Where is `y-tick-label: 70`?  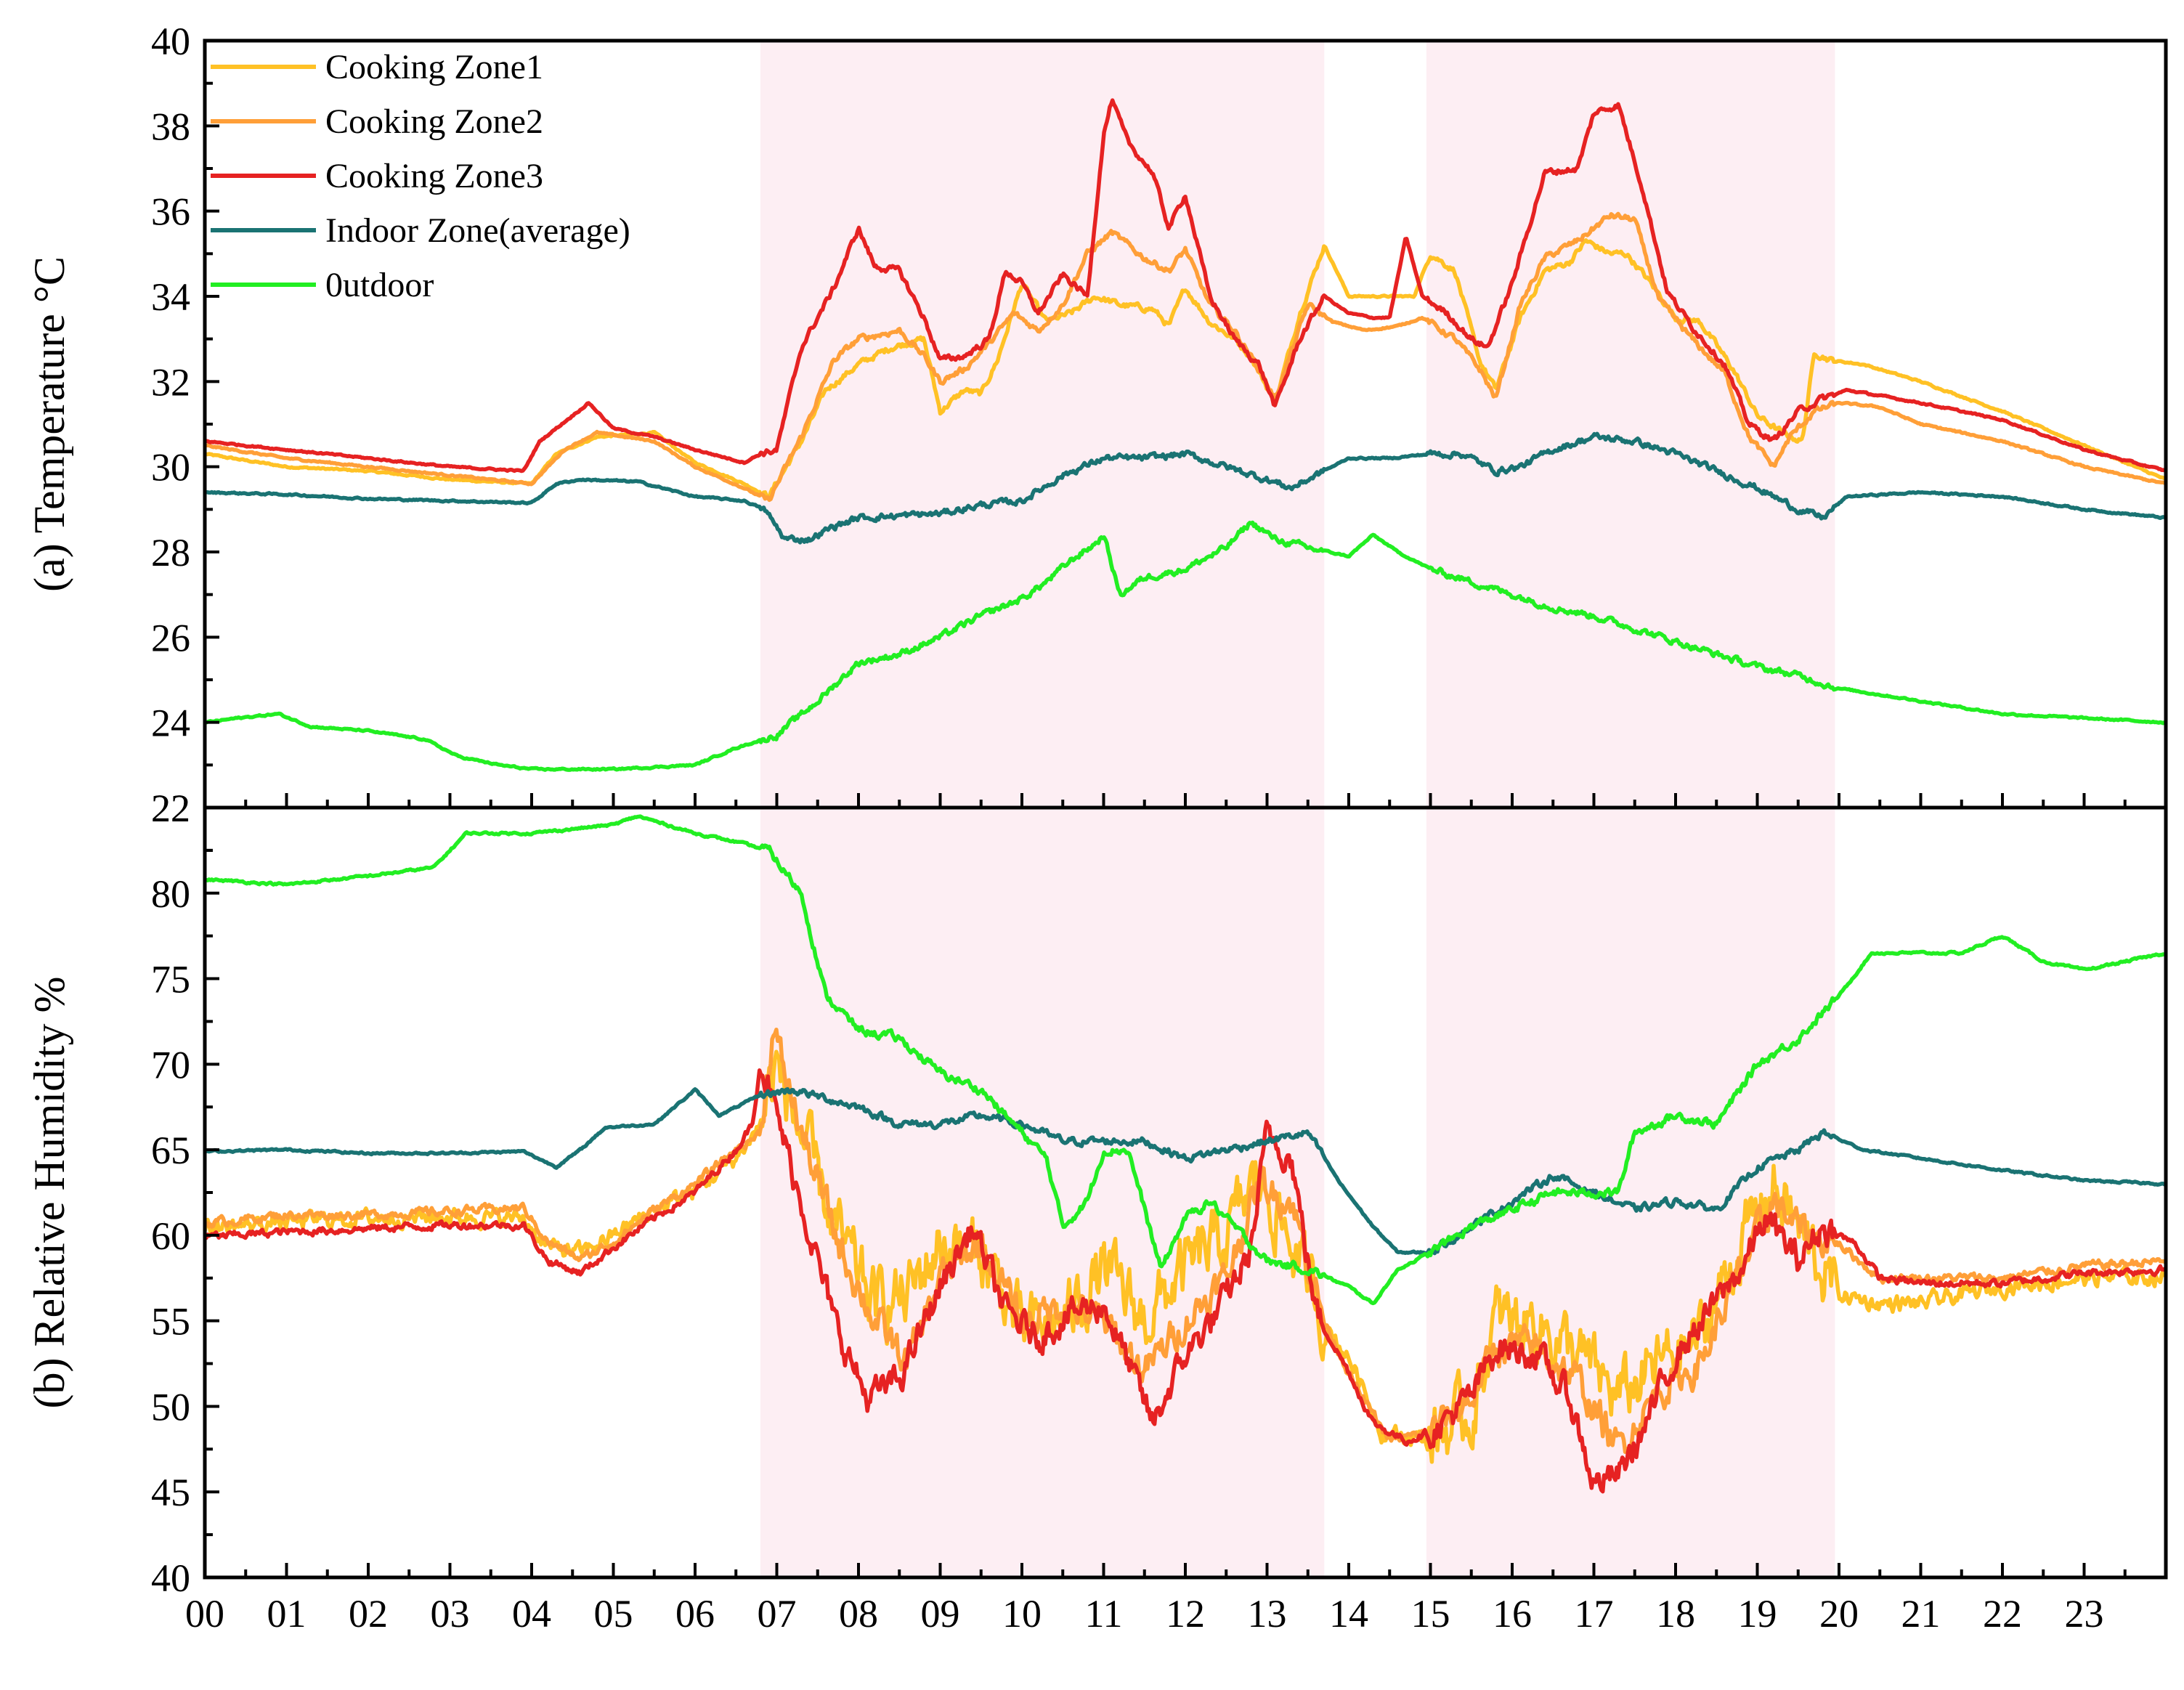 y-tick-label: 70 is located at coordinates (171, 1064).